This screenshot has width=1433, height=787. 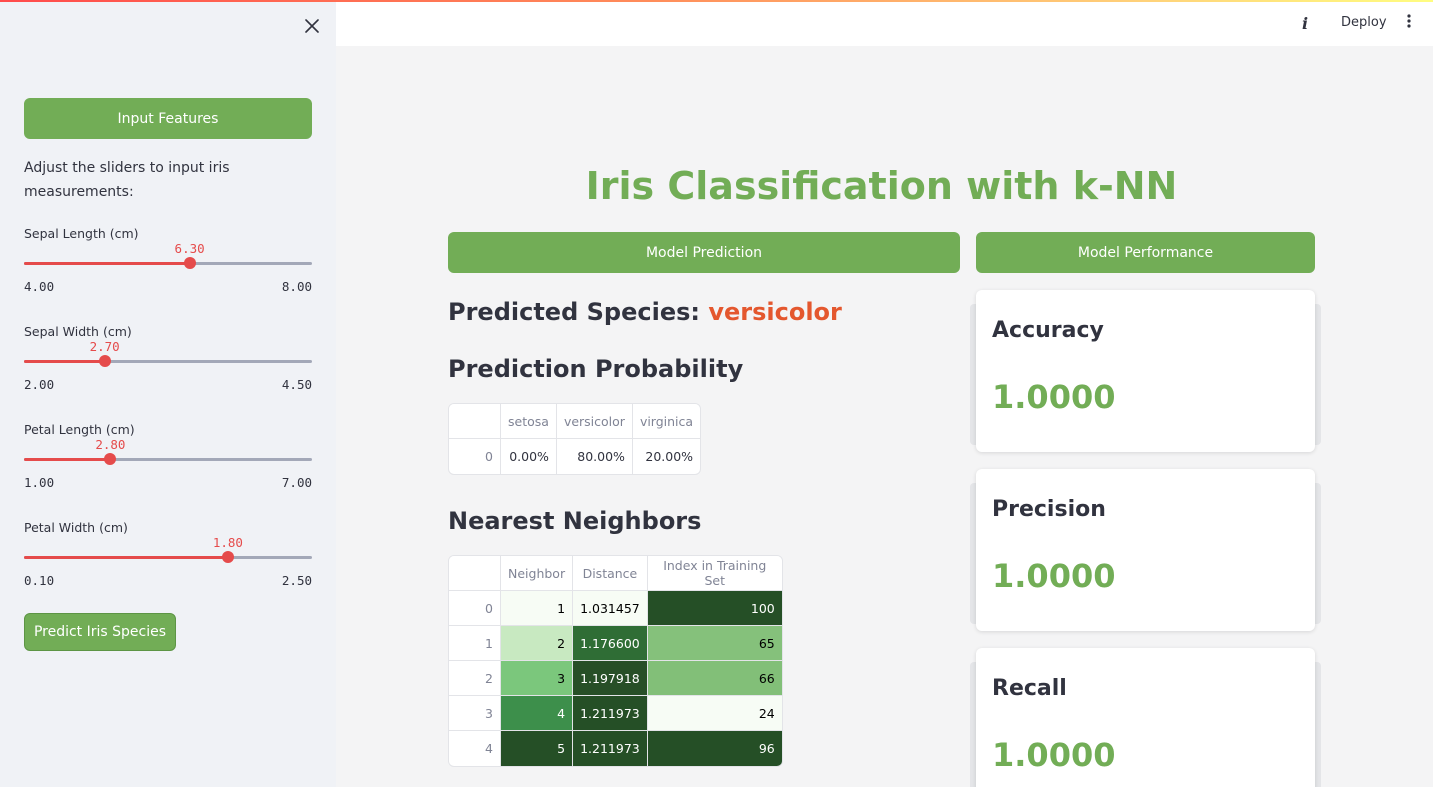 What do you see at coordinates (189, 248) in the screenshot?
I see `slider-value: 6.30` at bounding box center [189, 248].